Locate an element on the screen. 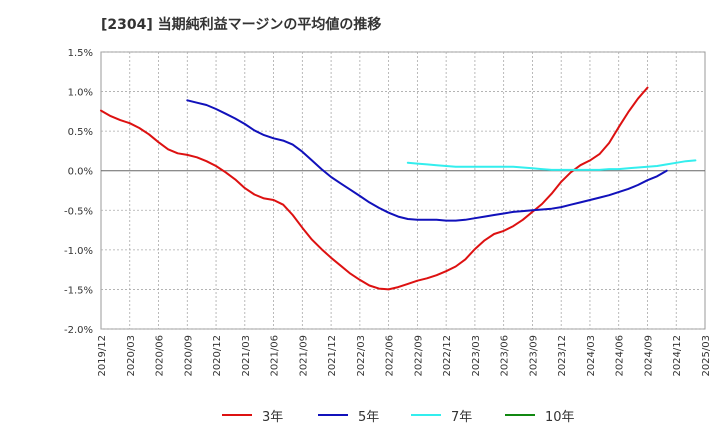  x-tick-label: 2020/06 is located at coordinates (160, 356).